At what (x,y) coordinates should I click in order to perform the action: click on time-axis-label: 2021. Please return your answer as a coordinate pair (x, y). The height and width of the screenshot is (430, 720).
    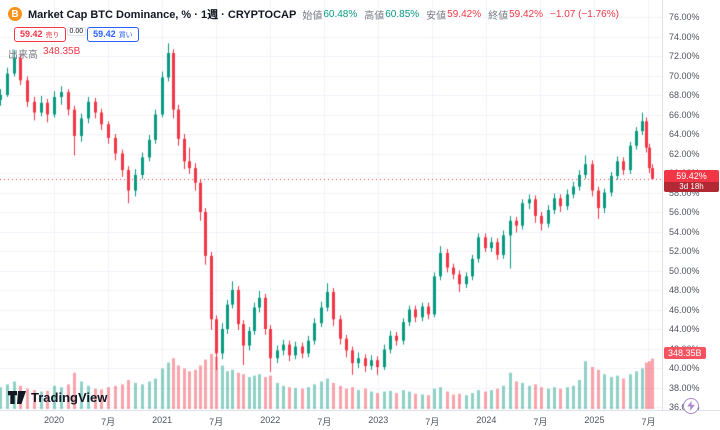
    Looking at the image, I should click on (162, 420).